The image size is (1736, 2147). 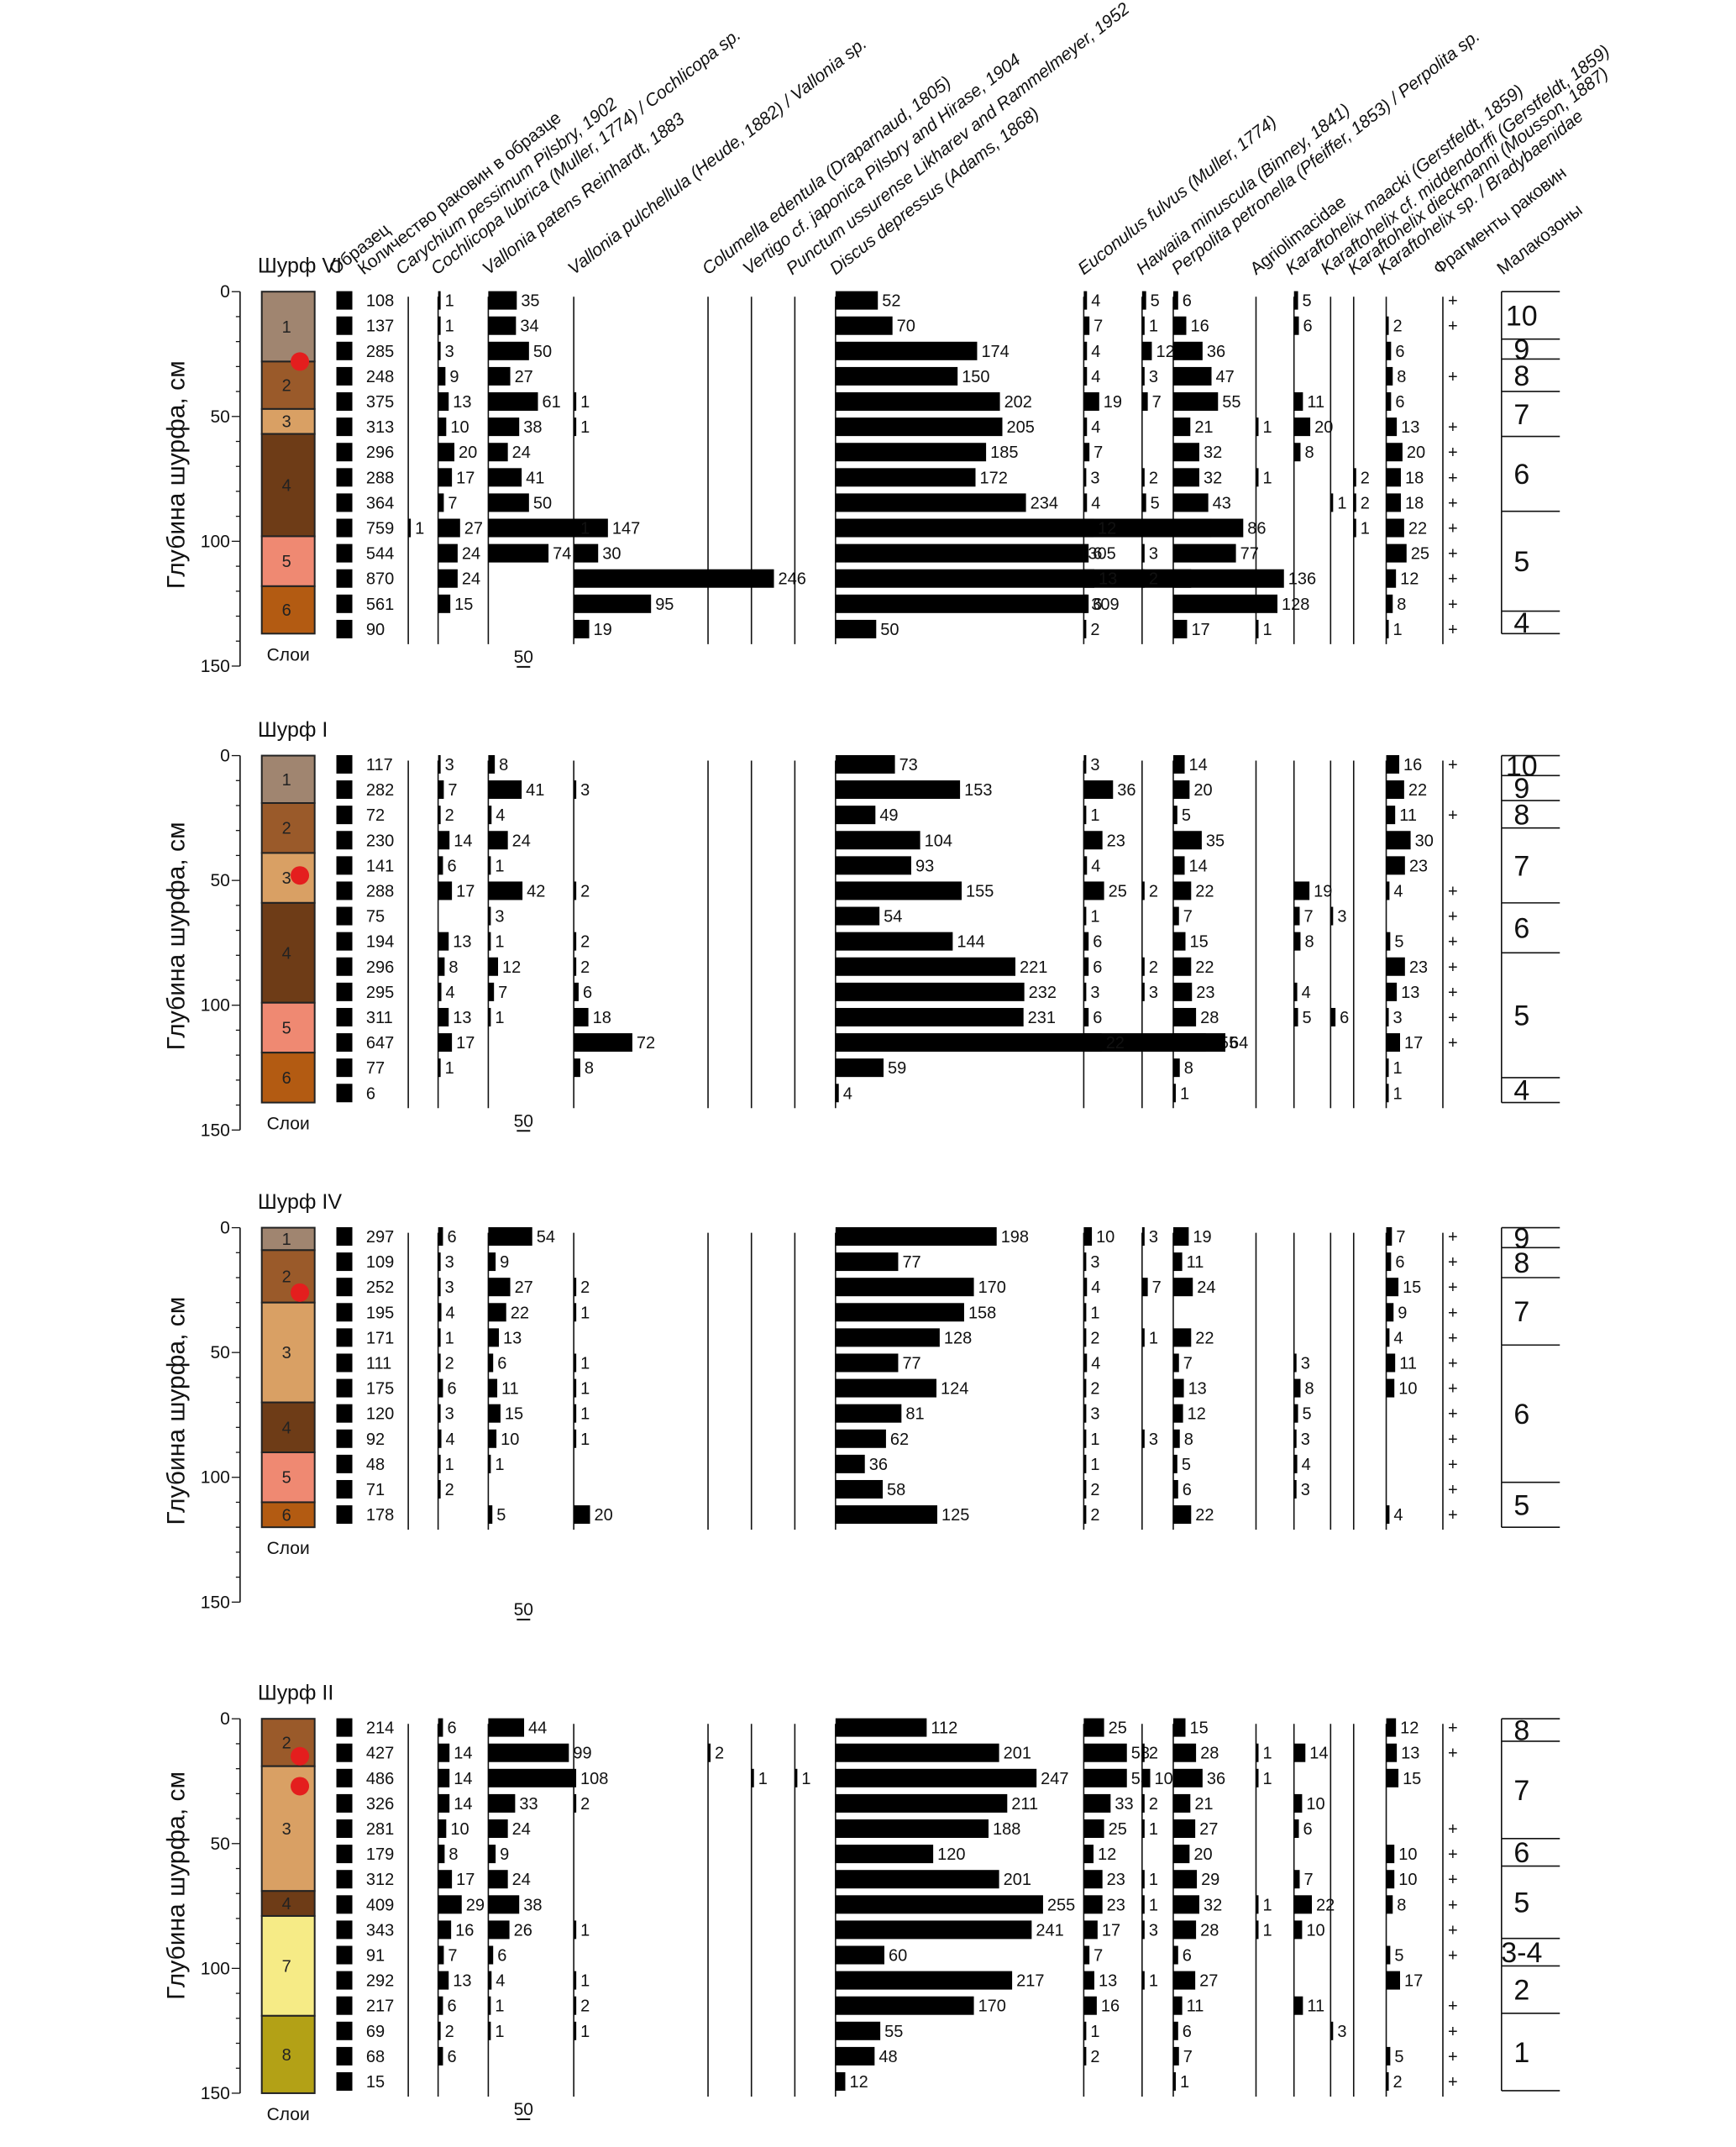 I want to click on species-value-label: 150, so click(x=975, y=377).